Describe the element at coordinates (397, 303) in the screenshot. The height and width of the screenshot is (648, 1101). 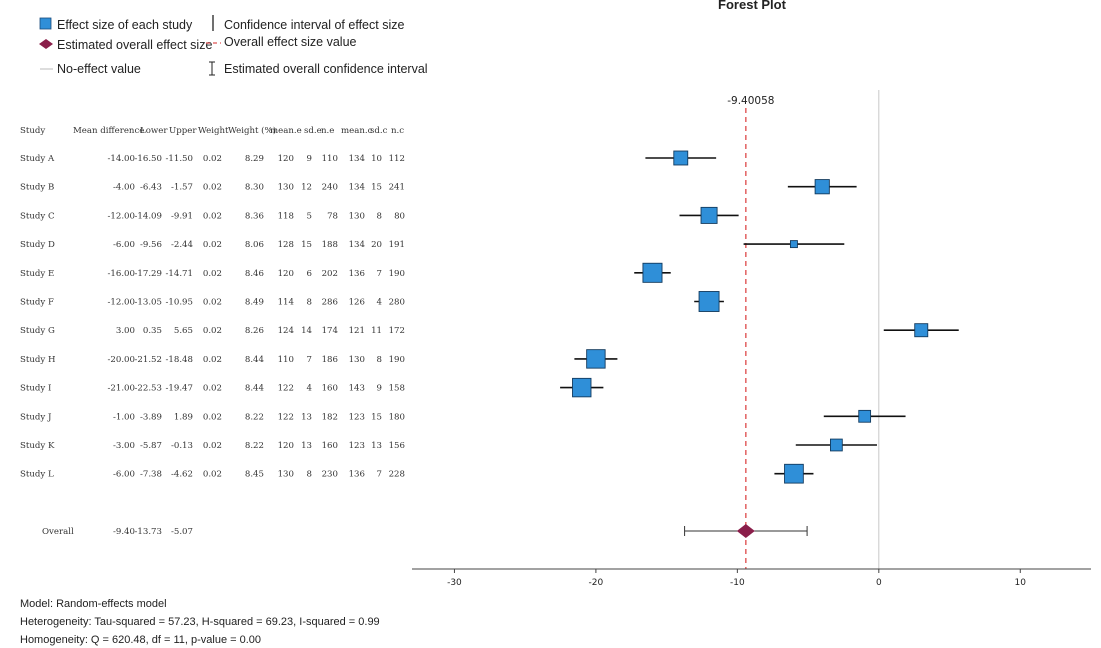
I see `table-cell: 280` at that location.